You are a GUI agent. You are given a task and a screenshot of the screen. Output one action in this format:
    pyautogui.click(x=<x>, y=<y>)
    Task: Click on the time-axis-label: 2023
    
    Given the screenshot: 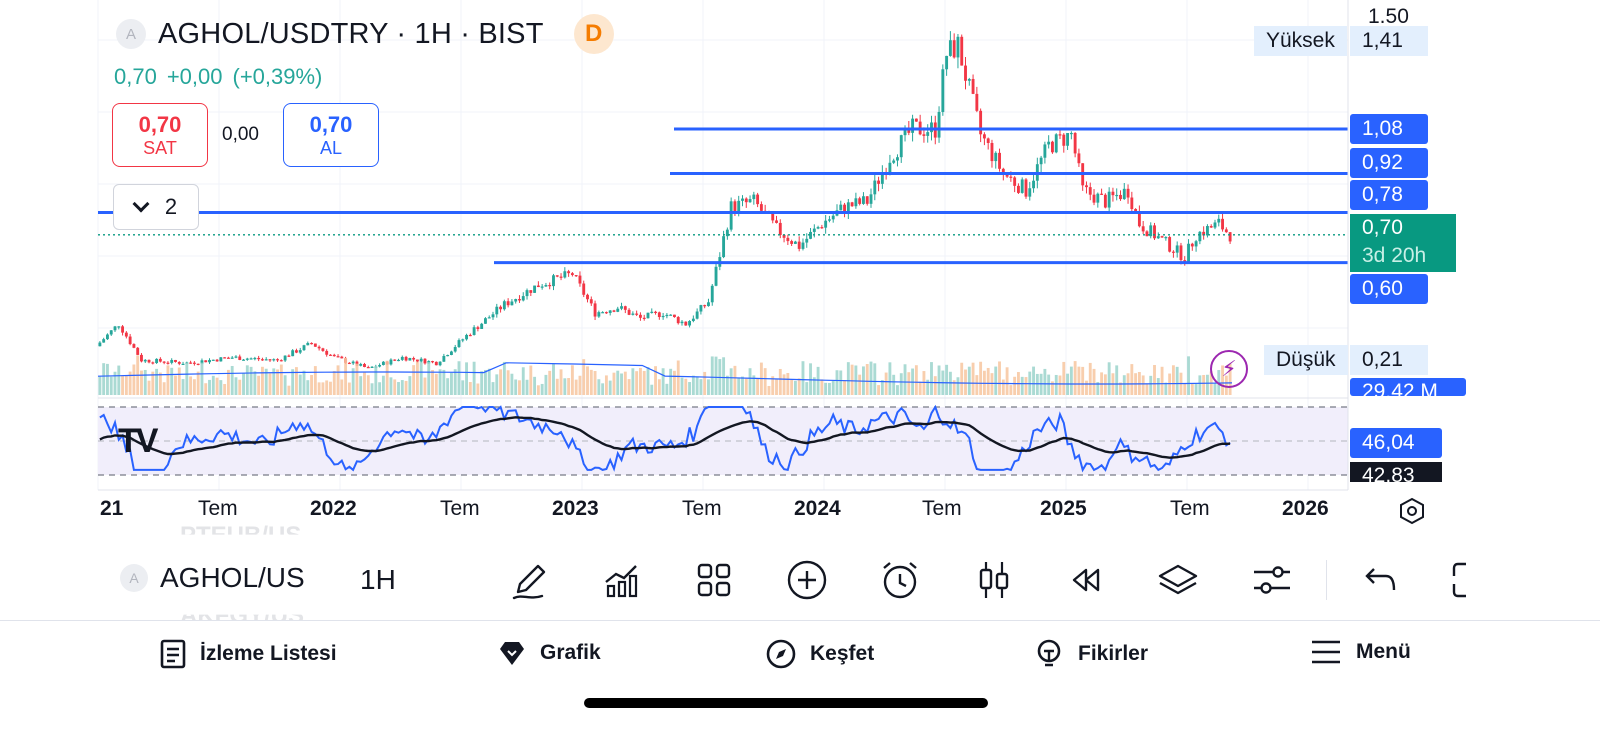 What is the action you would take?
    pyautogui.click(x=575, y=508)
    